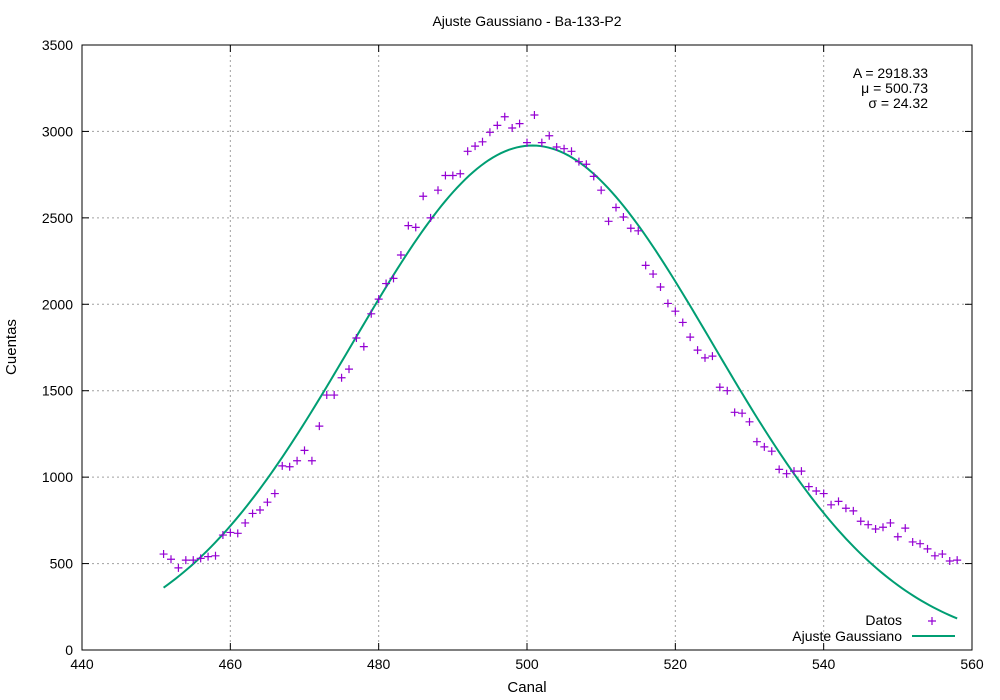  Describe the element at coordinates (526, 21) in the screenshot. I see `chart-title: Ajuste Gaussiano - Ba-133-P2` at that location.